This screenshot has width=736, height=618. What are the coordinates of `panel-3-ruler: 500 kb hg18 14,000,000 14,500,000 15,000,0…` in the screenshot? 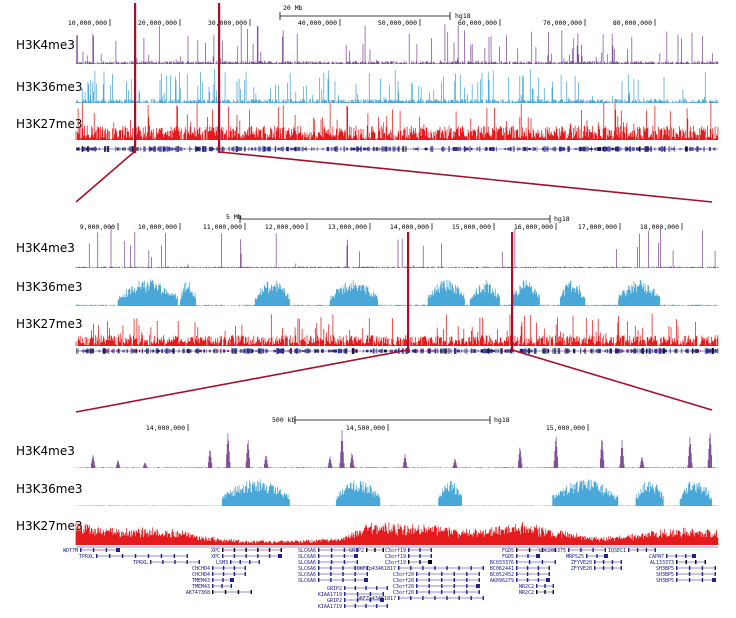 It's located at (367, 424).